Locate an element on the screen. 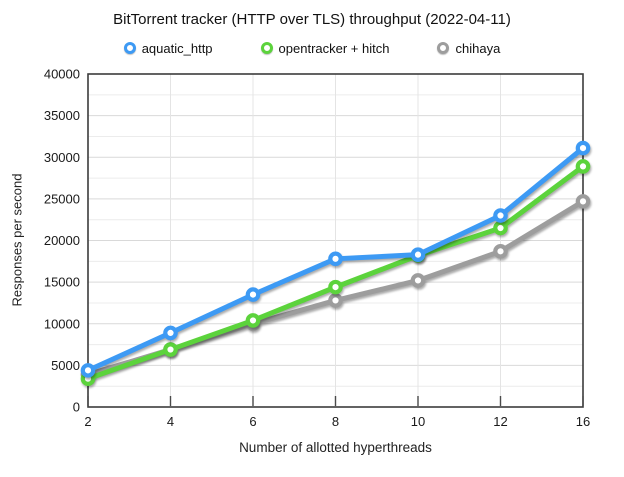 This screenshot has height=477, width=624. legend-marker-opentracker-hitch-icon is located at coordinates (266, 48).